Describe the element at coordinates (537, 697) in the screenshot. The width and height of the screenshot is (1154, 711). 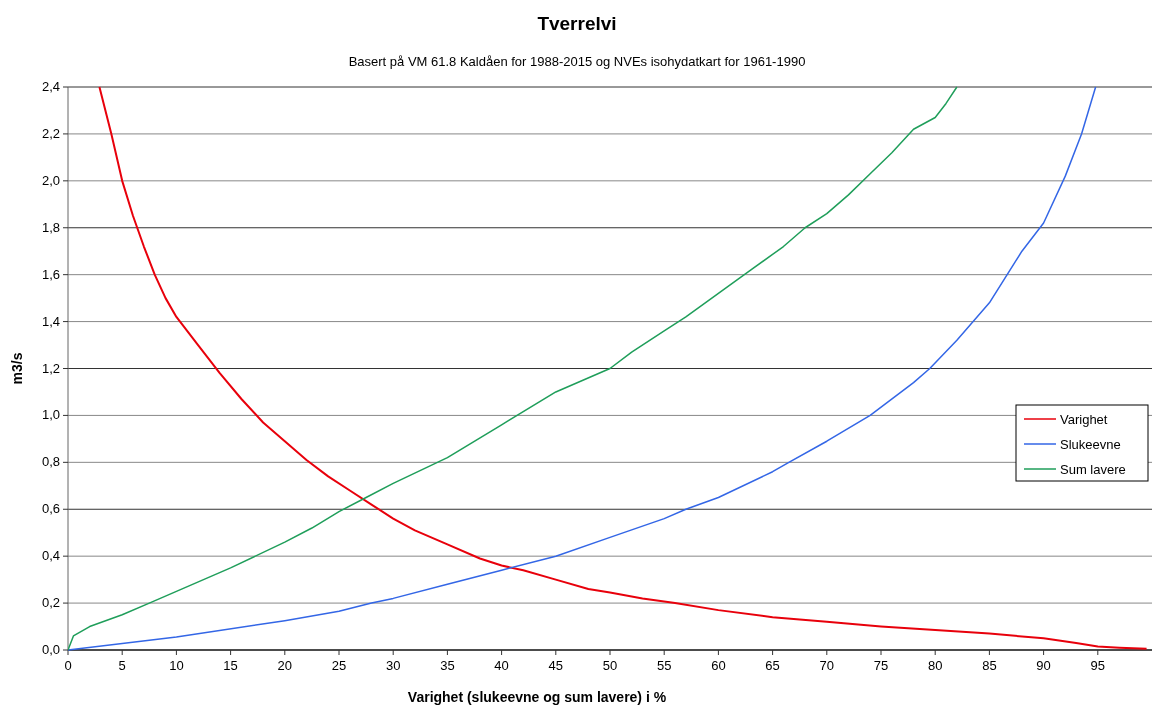
I see `x-axis-title: Varighet (slukeevne og sum lavere) i %` at that location.